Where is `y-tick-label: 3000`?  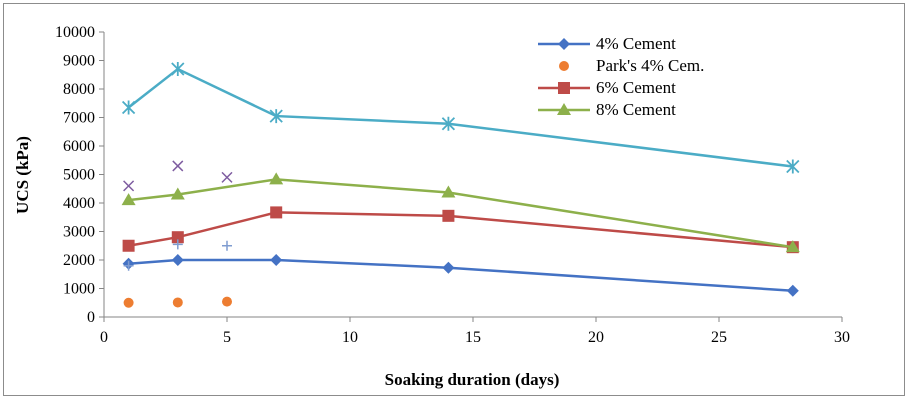
y-tick-label: 3000 is located at coordinates (79, 232).